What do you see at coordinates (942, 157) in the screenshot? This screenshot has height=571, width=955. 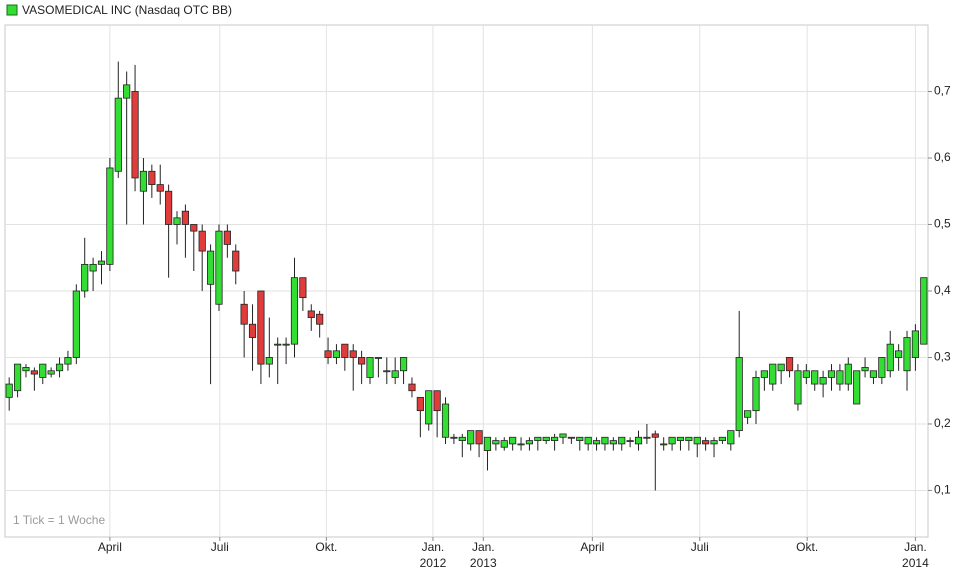 I see `y-tick-label: 0,6` at bounding box center [942, 157].